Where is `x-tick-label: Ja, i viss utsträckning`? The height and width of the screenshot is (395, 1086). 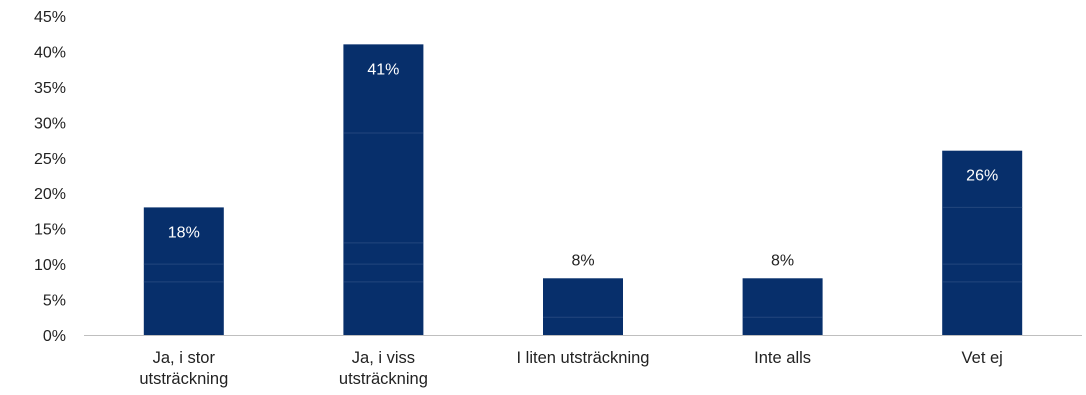
x-tick-label: Ja, i viss utsträckning is located at coordinates (383, 368).